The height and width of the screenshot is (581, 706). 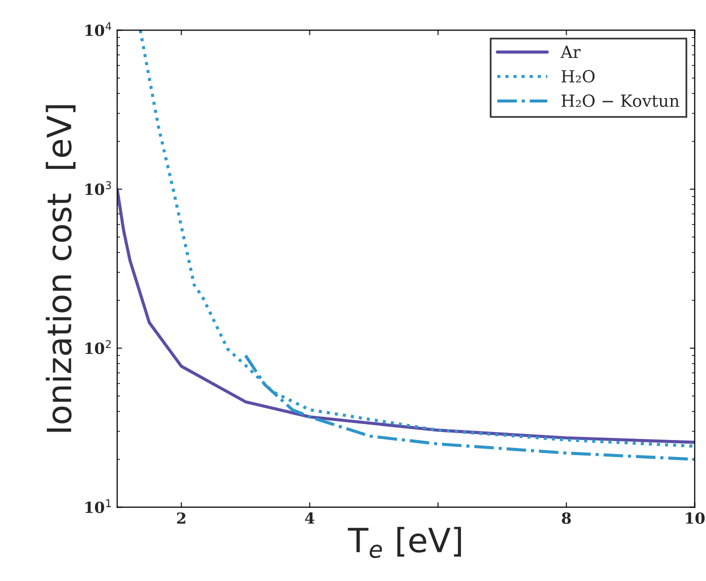 What do you see at coordinates (695, 518) in the screenshot?
I see `x-tick-label: 10` at bounding box center [695, 518].